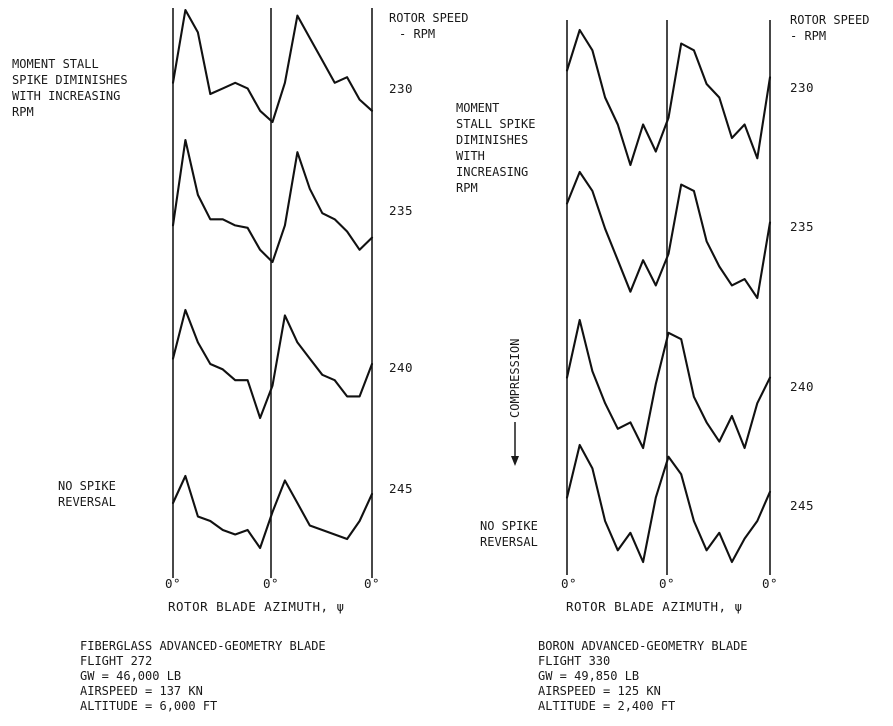 This screenshot has height=726, width=893. Describe the element at coordinates (130, 676) in the screenshot. I see `caption-line: GW = 46,000 LB` at that location.